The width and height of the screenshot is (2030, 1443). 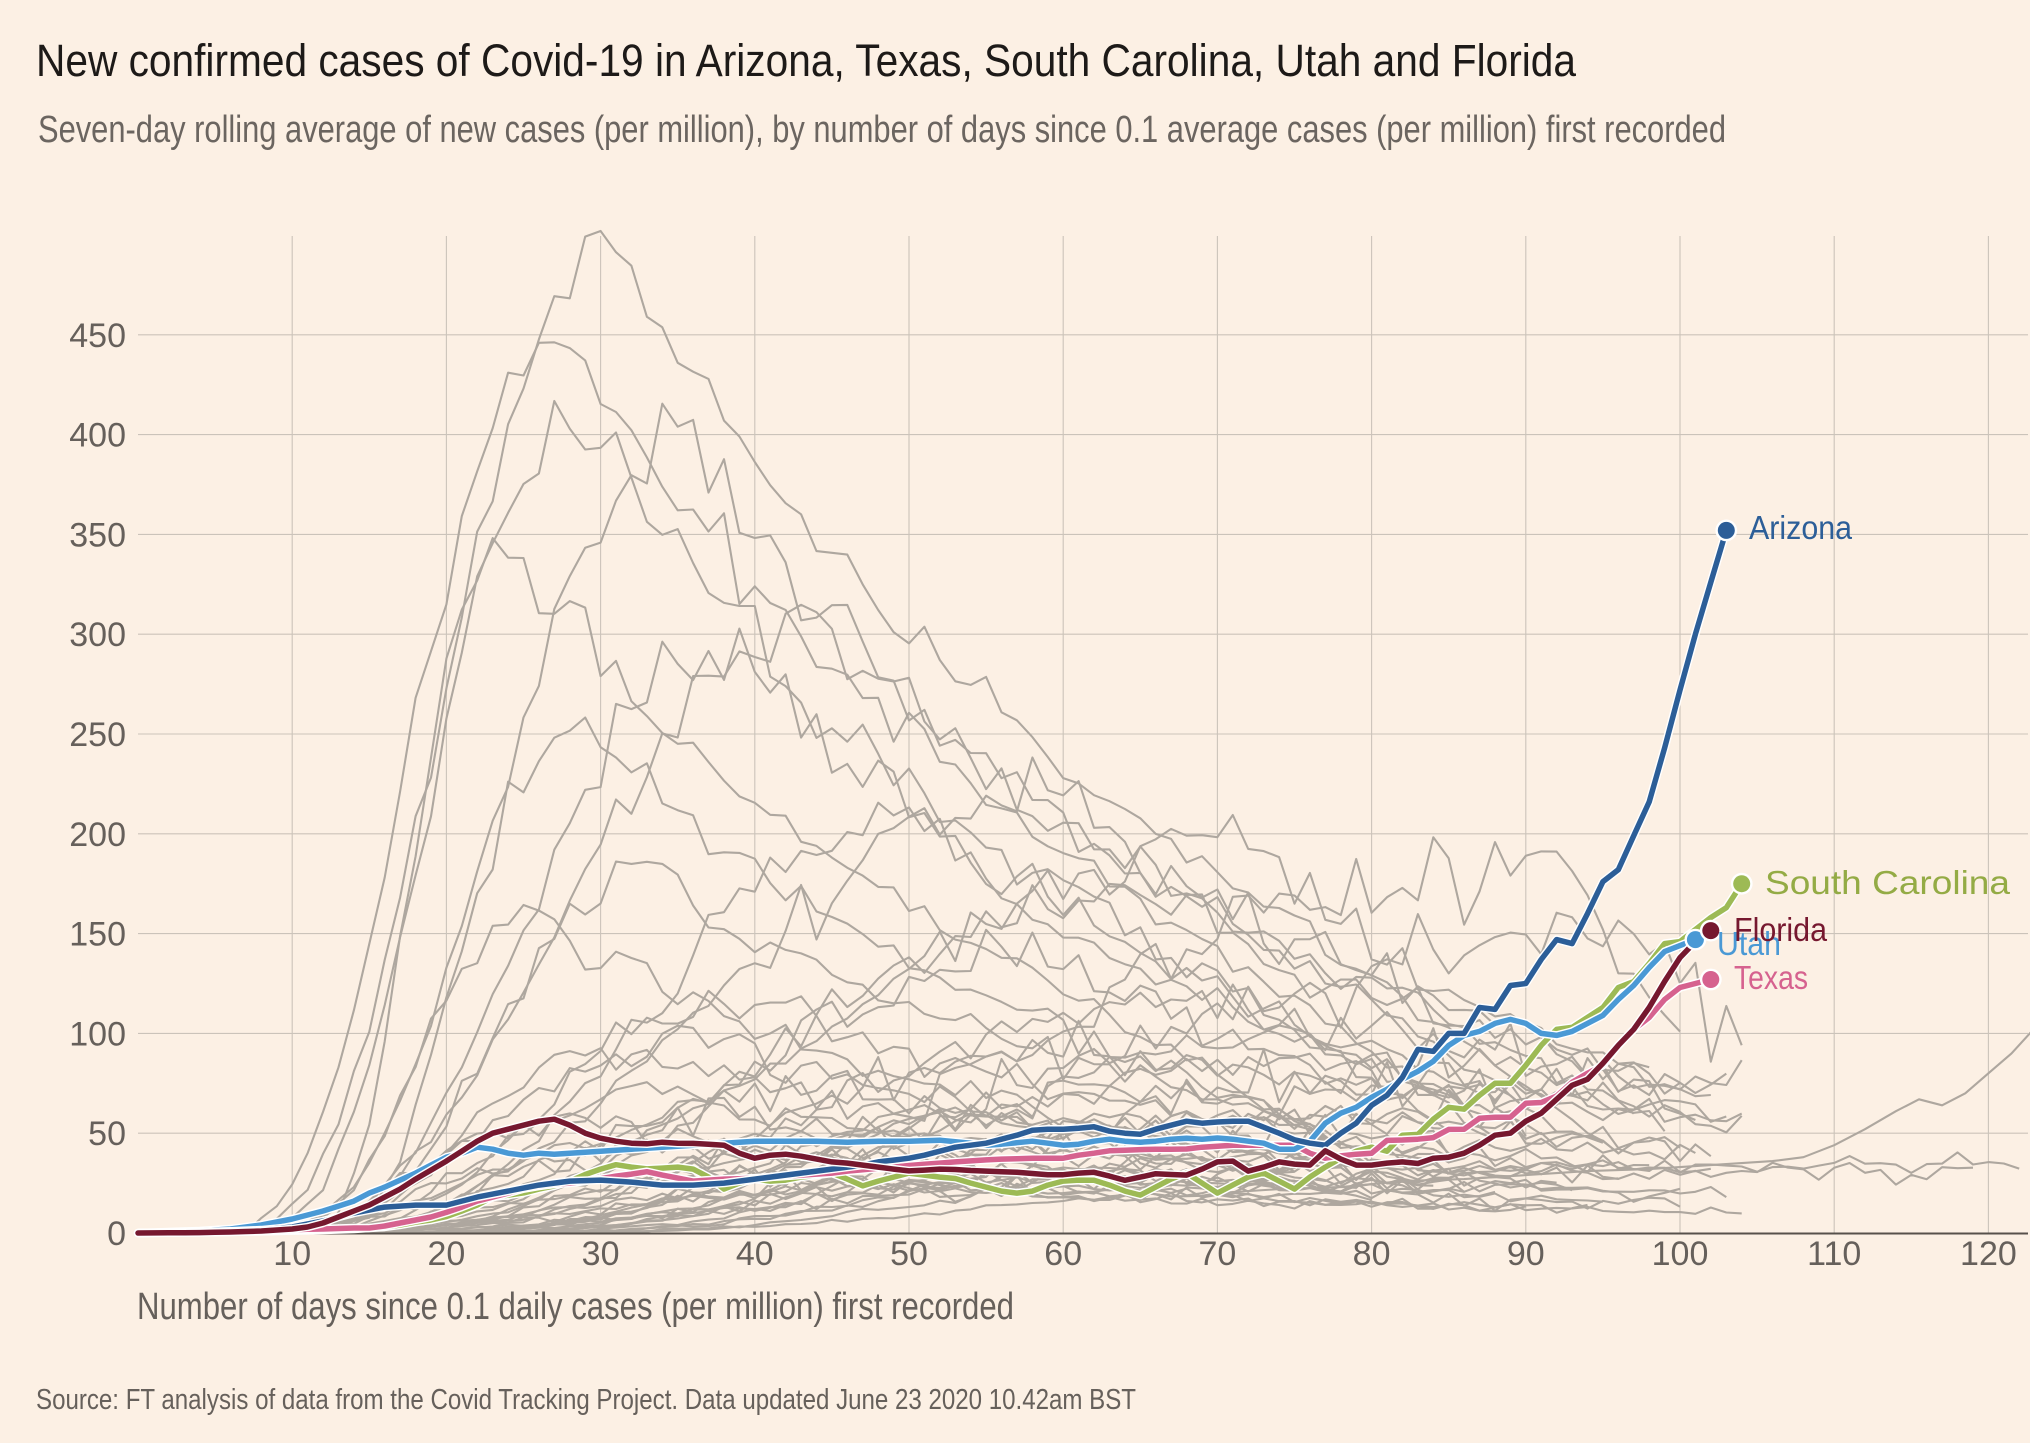 I want to click on svg-text: 150, so click(x=97, y=935).